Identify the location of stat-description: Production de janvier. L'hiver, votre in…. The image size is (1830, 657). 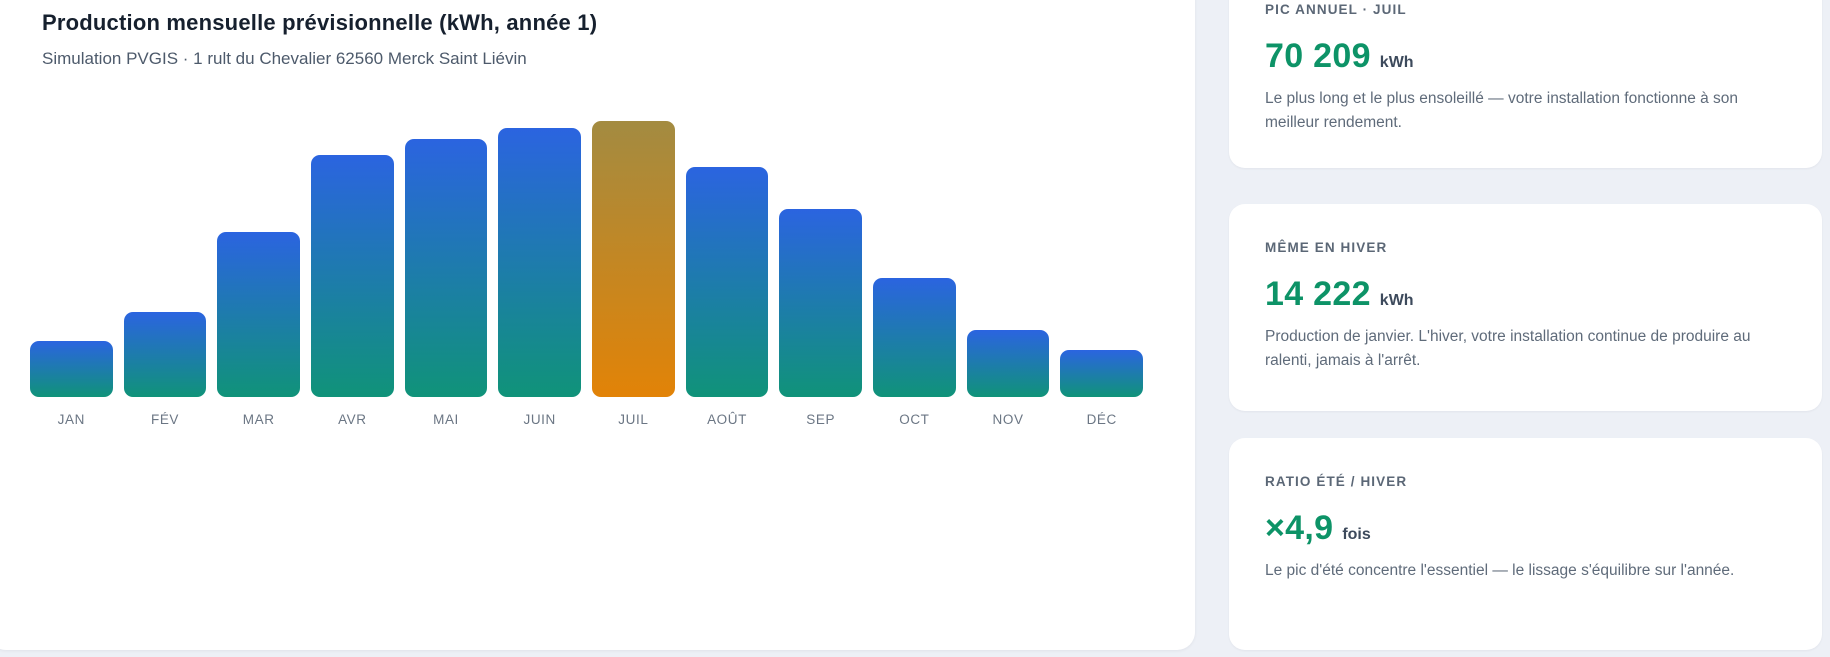
(1508, 349).